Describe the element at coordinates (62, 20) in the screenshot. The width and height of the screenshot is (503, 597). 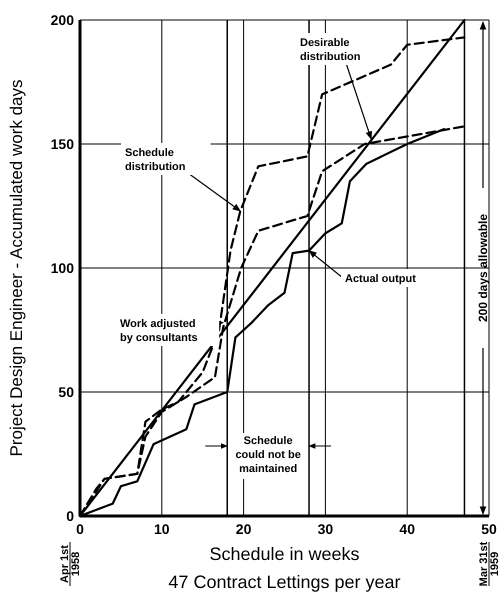
I see `y-tick-label: 200` at that location.